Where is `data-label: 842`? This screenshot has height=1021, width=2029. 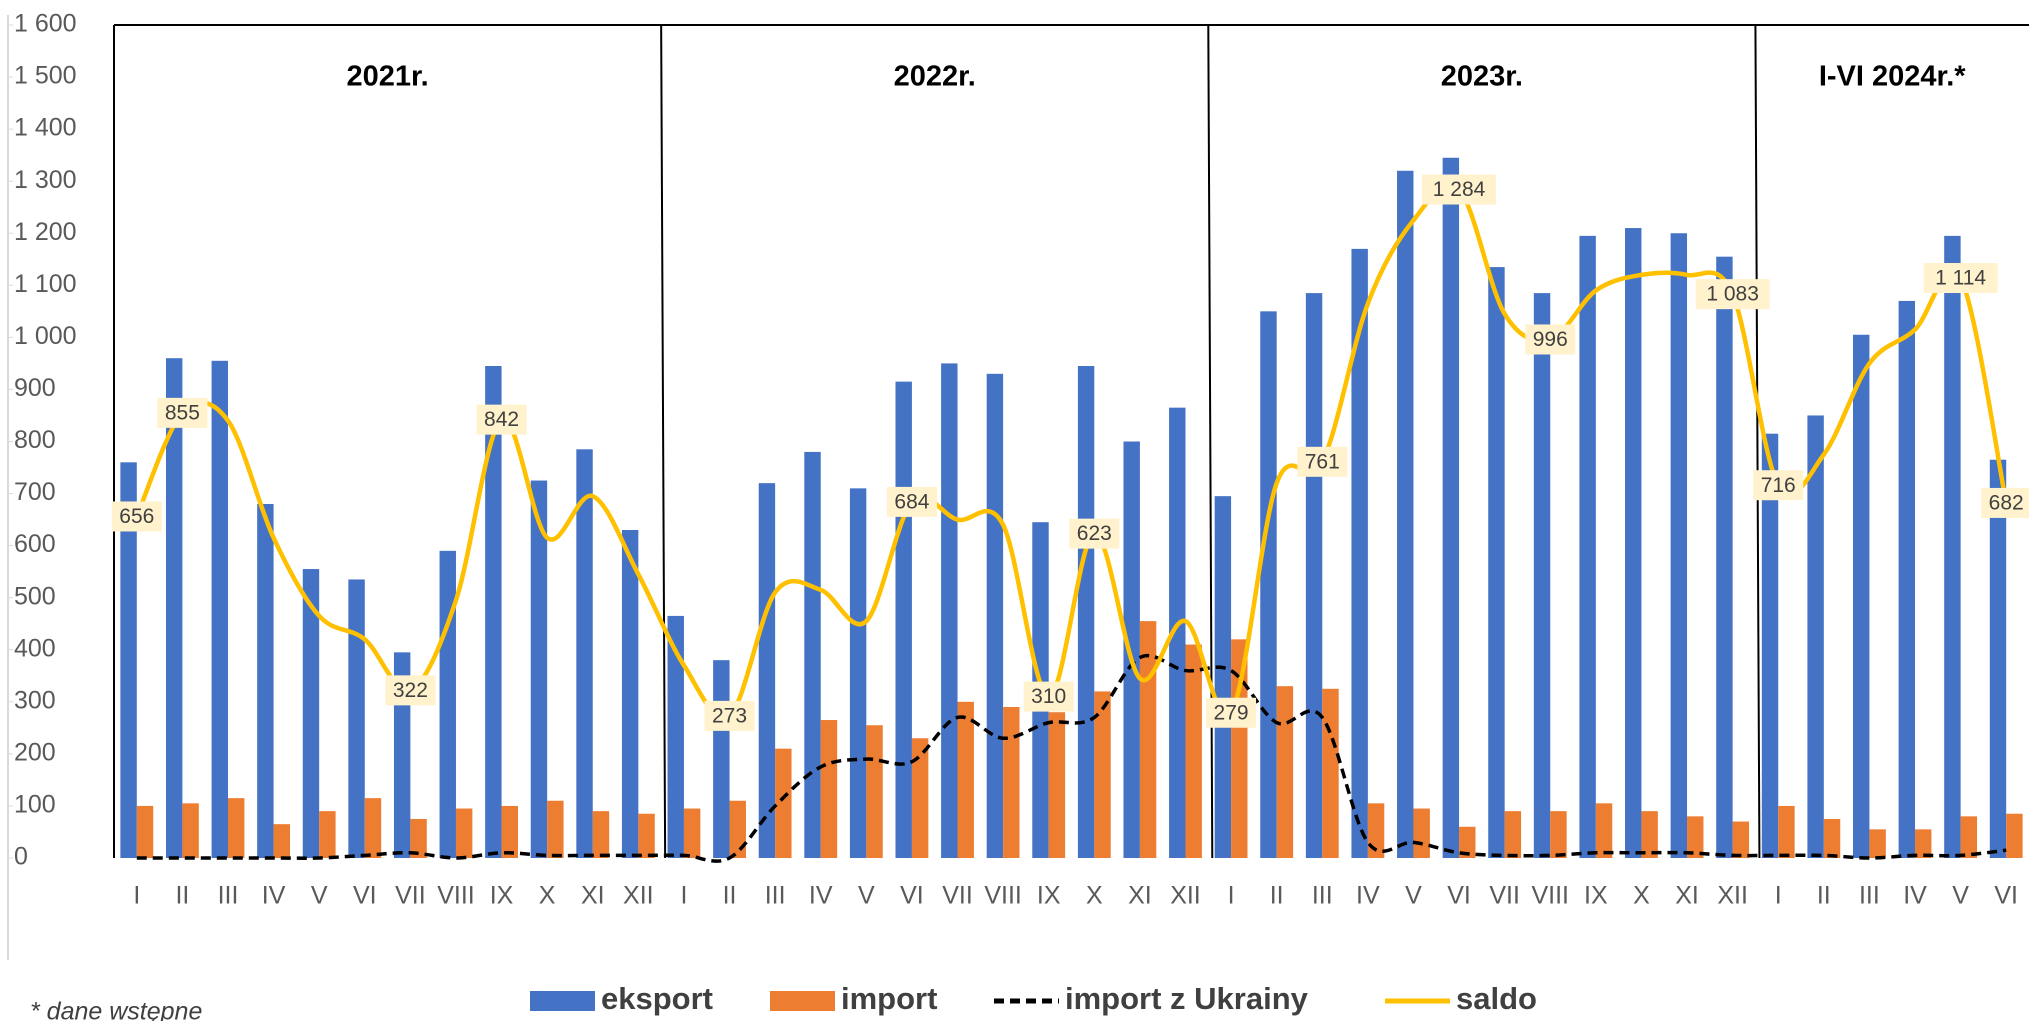
data-label: 842 is located at coordinates (501, 419).